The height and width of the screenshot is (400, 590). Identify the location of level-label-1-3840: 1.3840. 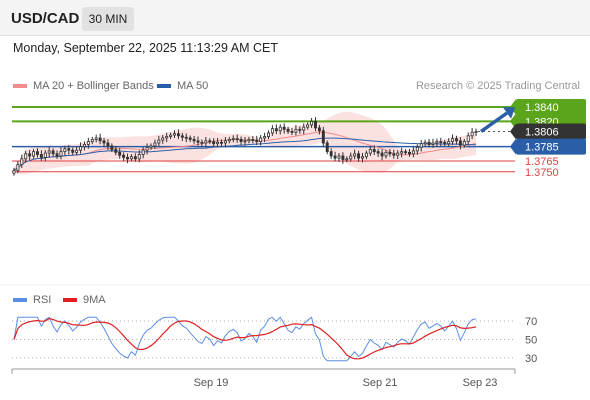
(542, 108).